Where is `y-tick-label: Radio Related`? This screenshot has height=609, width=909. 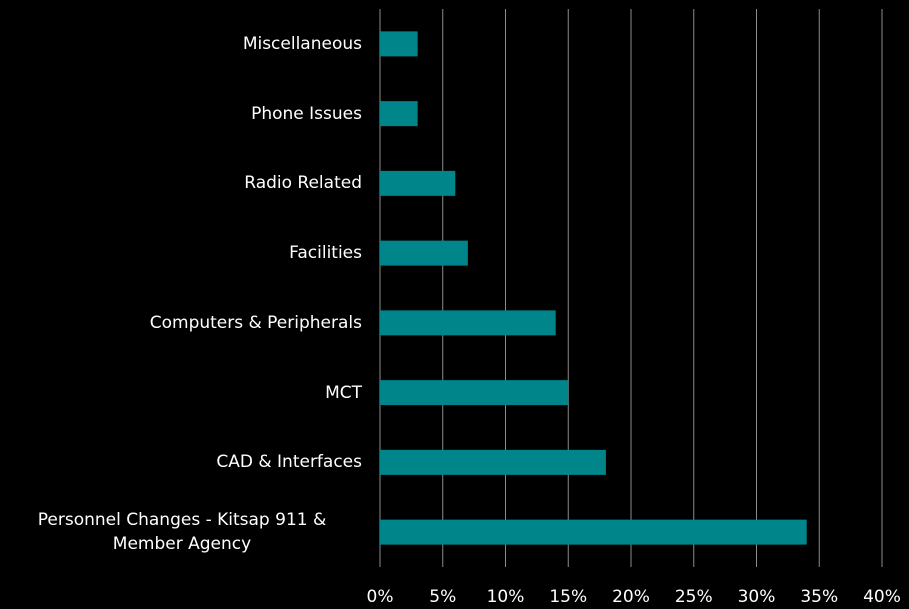 y-tick-label: Radio Related is located at coordinates (303, 183).